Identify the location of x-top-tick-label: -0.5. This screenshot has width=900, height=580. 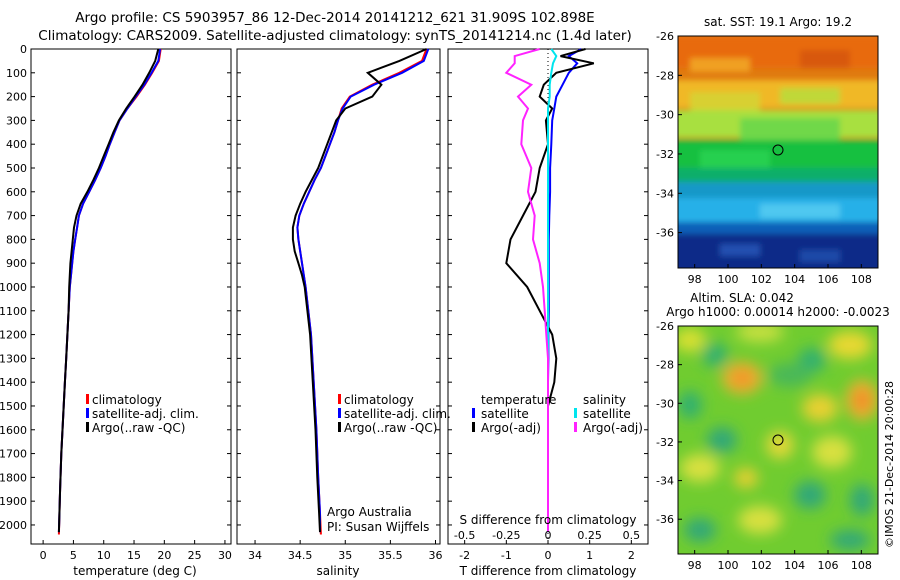
(464, 535).